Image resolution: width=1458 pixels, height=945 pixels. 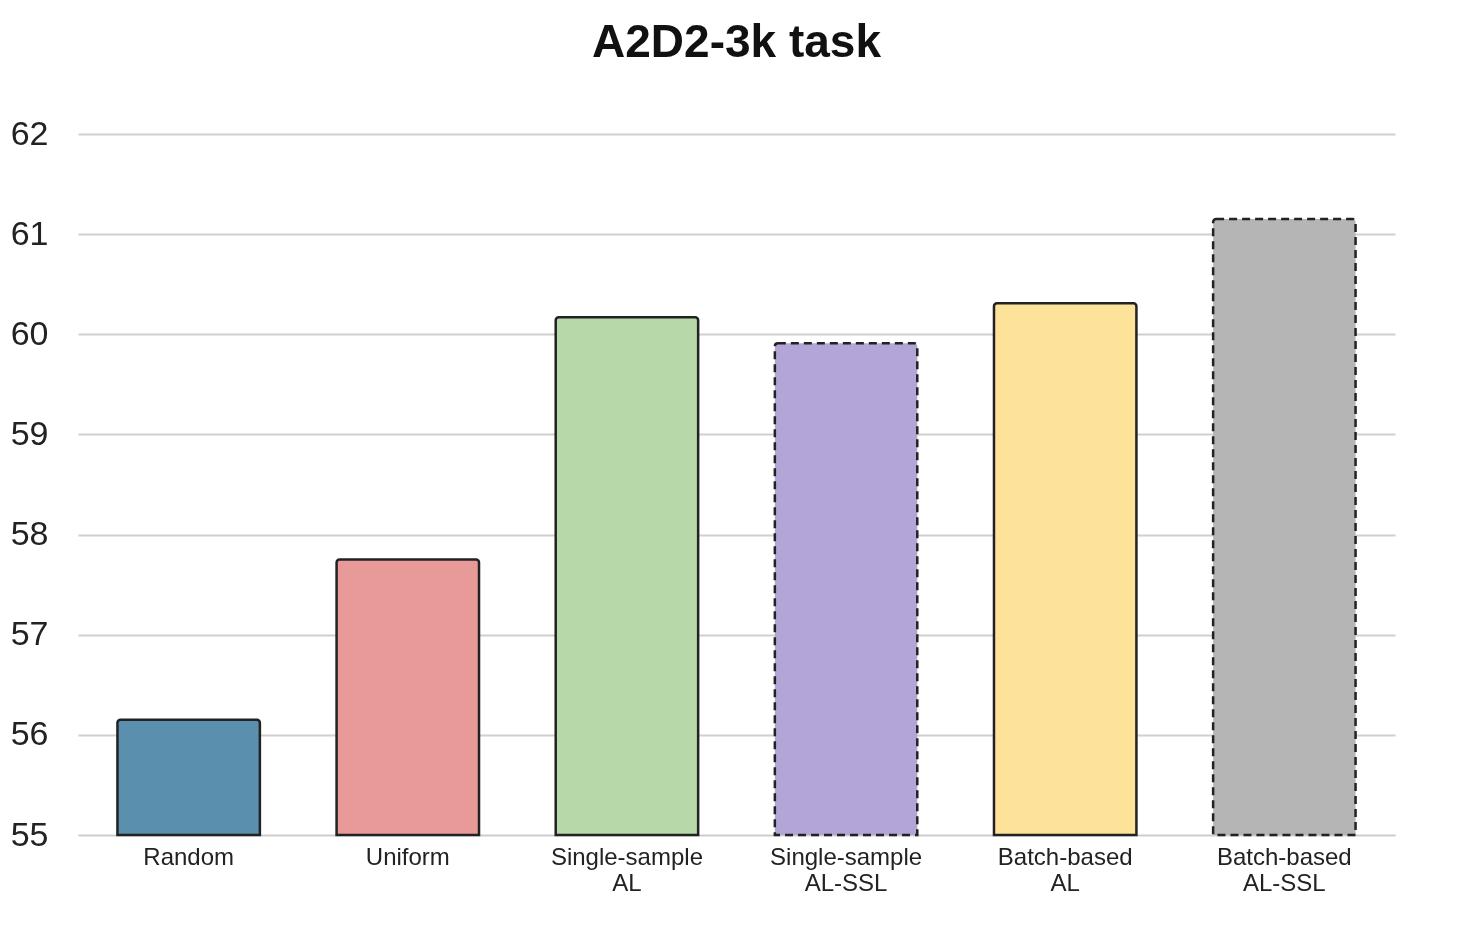 I want to click on y-tick-label: 56, so click(x=29, y=733).